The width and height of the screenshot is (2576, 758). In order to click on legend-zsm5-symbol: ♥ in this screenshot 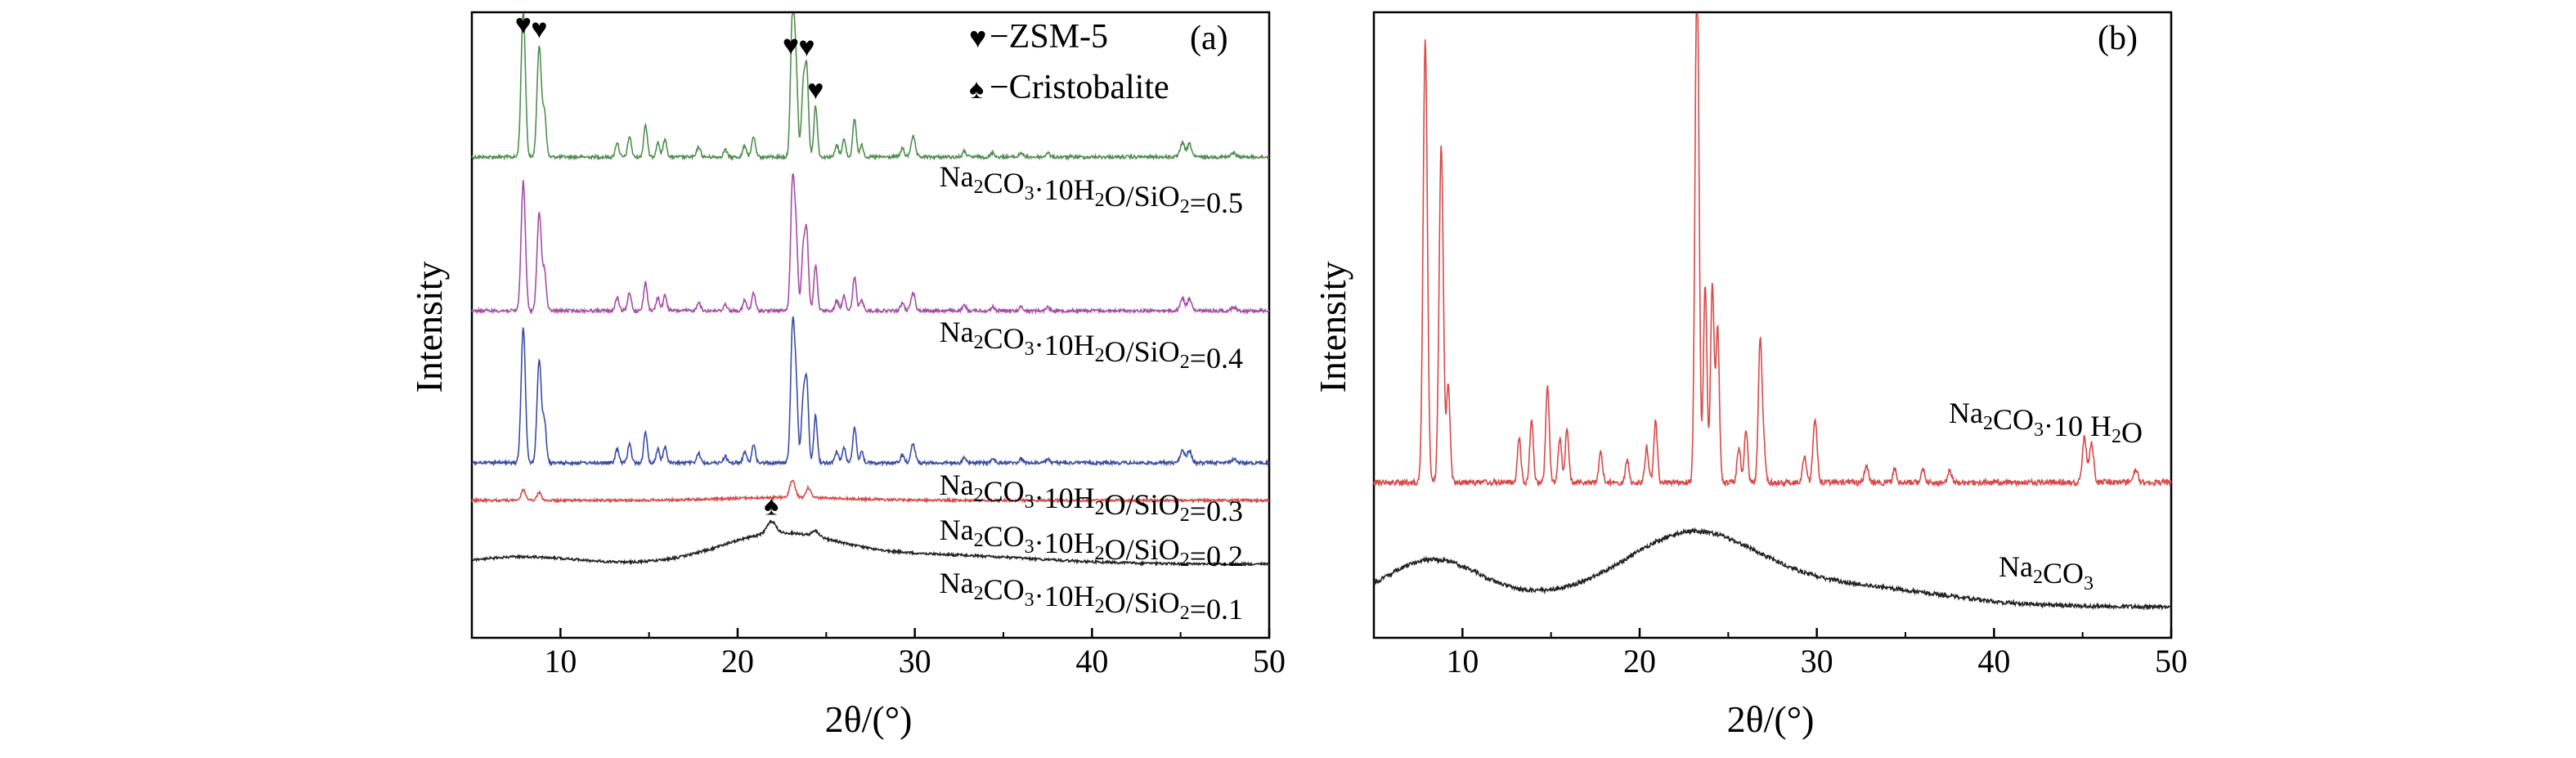, I will do `click(978, 37)`.